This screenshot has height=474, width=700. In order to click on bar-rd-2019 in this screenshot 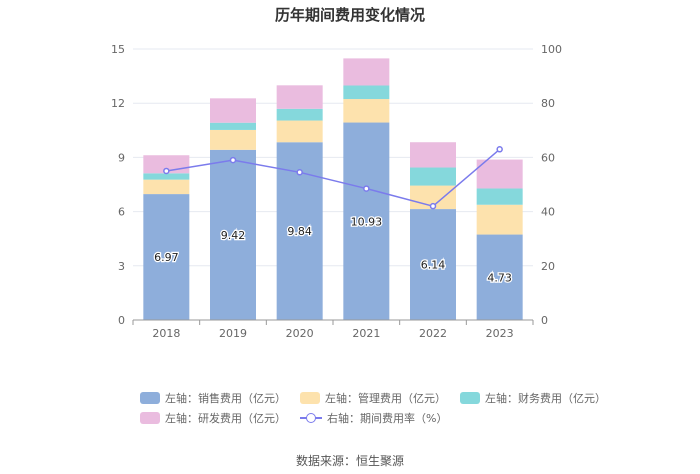, I will do `click(233, 110)`.